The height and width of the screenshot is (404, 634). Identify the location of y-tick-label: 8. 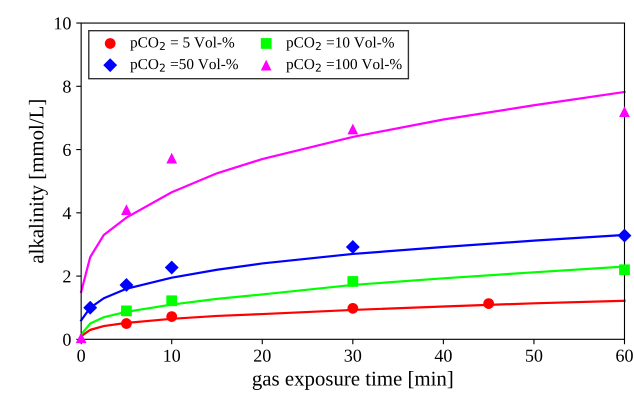
(67, 86).